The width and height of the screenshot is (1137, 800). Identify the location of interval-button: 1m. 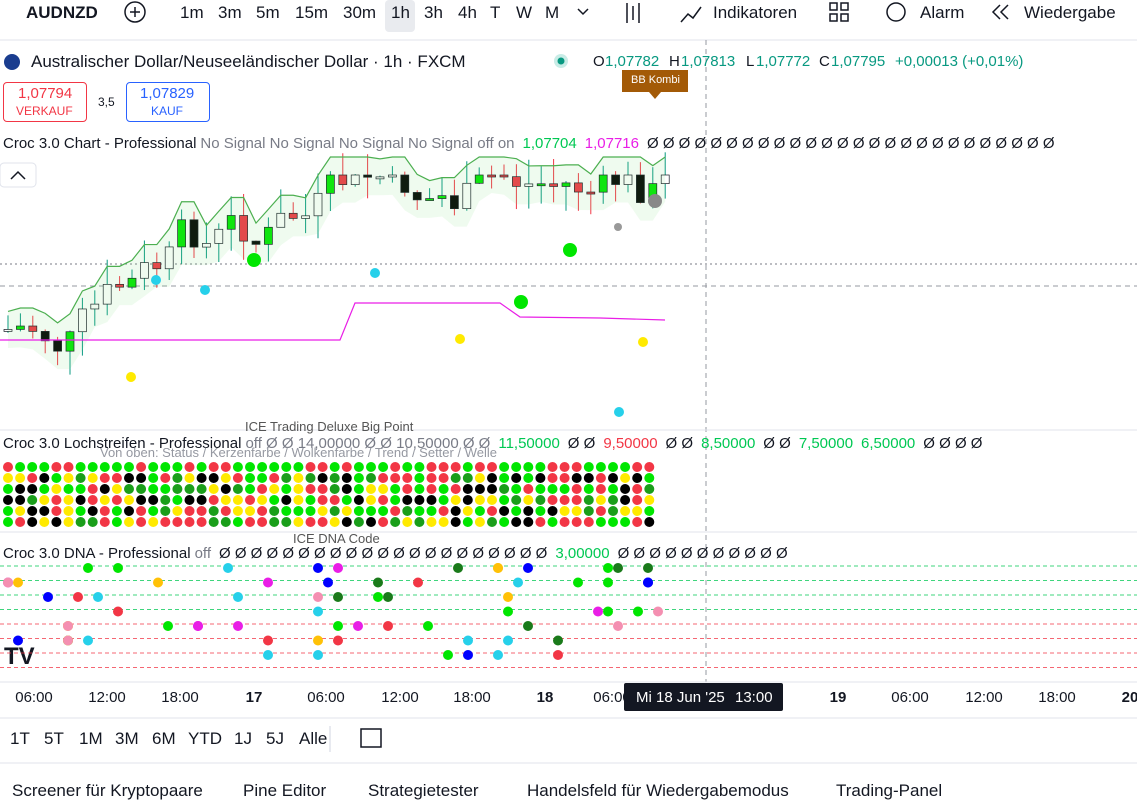
(192, 12).